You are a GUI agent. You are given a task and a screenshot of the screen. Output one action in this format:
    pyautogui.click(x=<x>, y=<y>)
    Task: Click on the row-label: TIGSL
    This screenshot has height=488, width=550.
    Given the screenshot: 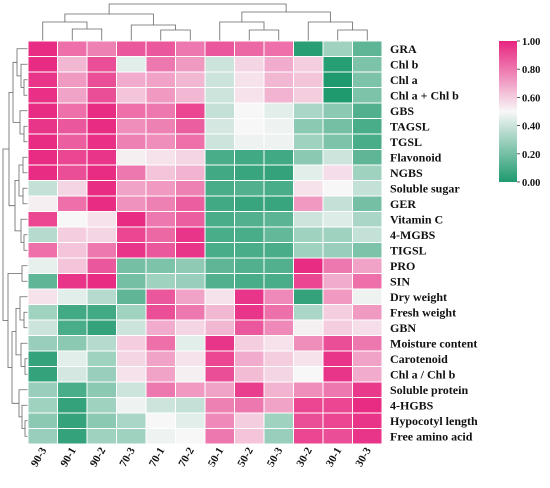 What is the action you would take?
    pyautogui.click(x=408, y=250)
    